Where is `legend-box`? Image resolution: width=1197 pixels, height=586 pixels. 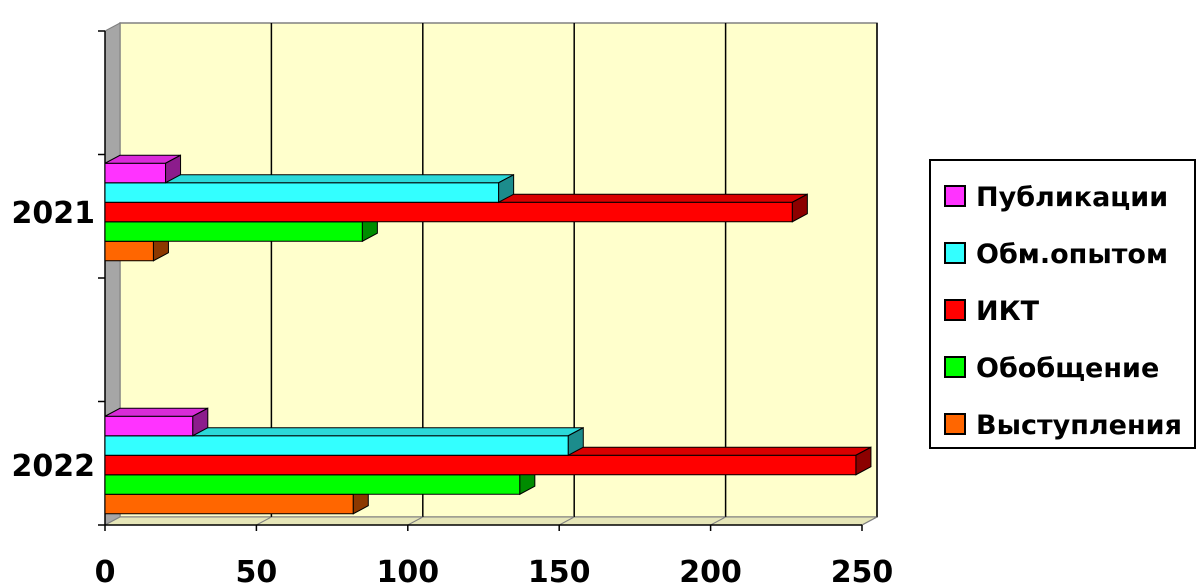
legend-box is located at coordinates (1062, 304).